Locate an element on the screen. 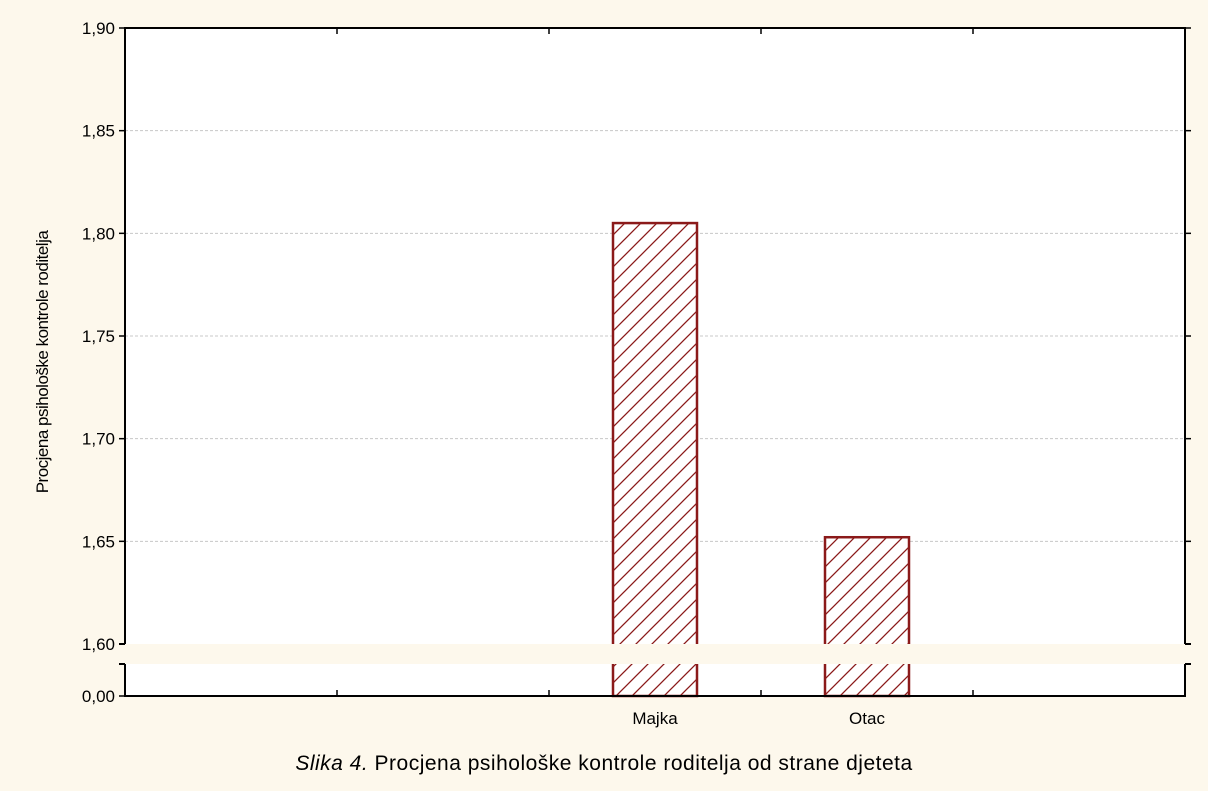  x-tick-label: Otac is located at coordinates (867, 718).